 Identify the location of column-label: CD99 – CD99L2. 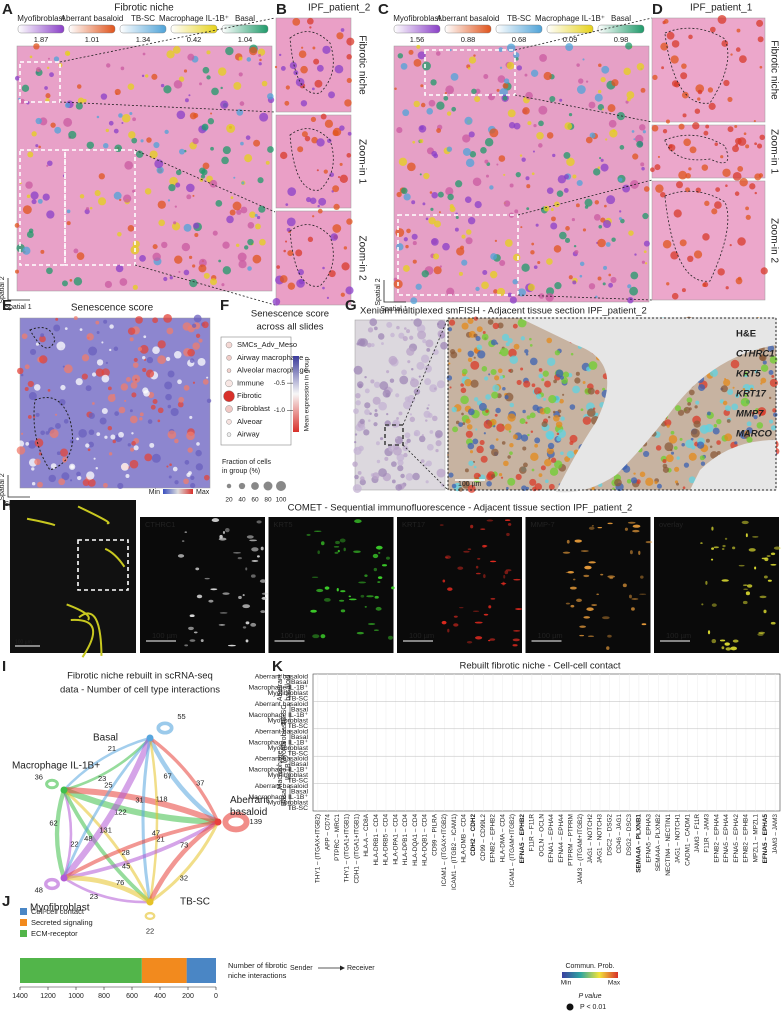
(483, 837).